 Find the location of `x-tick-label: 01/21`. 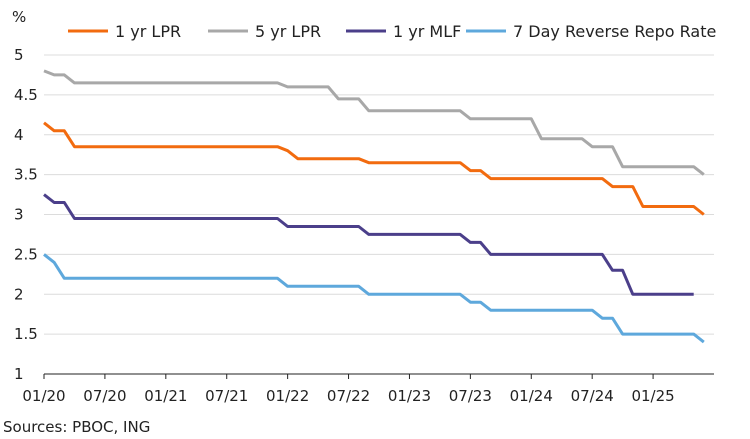

x-tick-label: 01/21 is located at coordinates (165, 396).